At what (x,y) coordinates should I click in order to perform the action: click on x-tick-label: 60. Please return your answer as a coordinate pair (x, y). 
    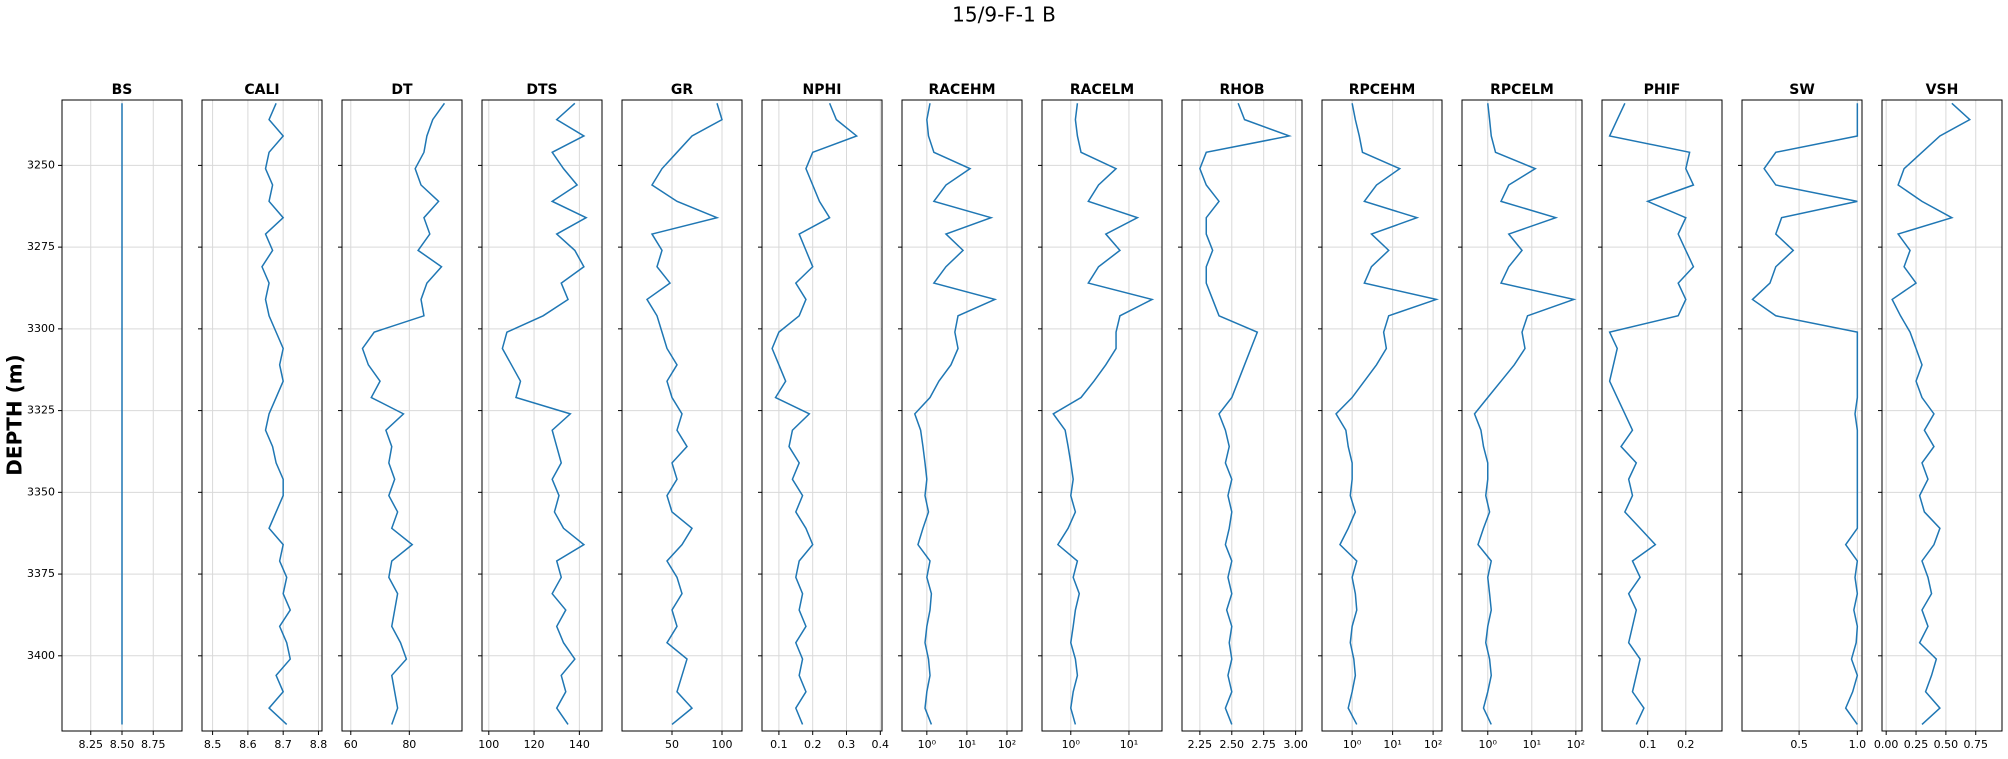
    Looking at the image, I should click on (351, 744).